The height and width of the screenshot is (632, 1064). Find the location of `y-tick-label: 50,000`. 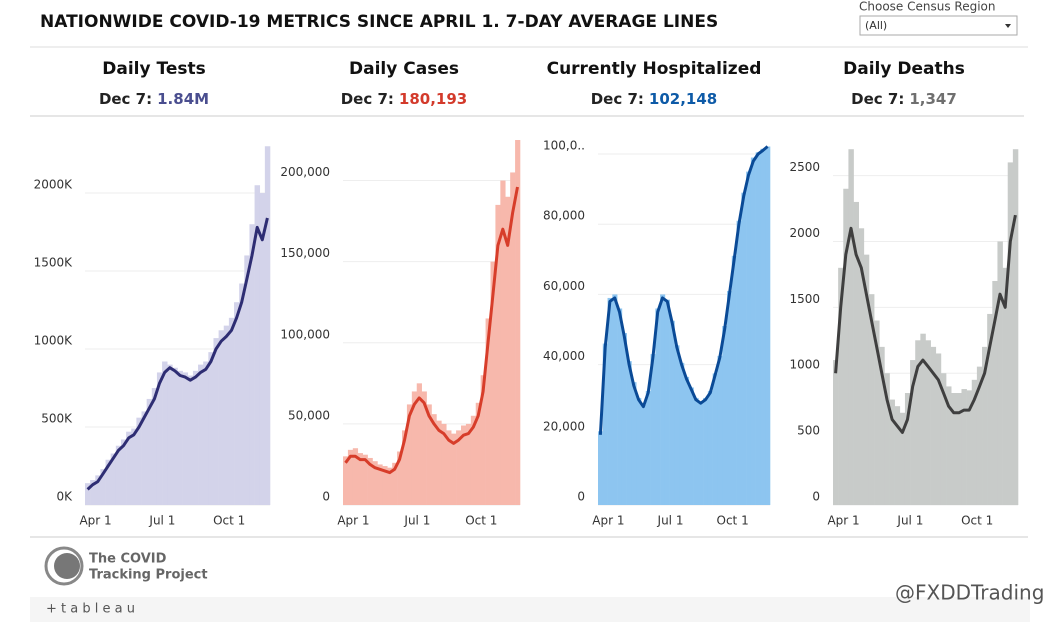

y-tick-label: 50,000 is located at coordinates (309, 415).